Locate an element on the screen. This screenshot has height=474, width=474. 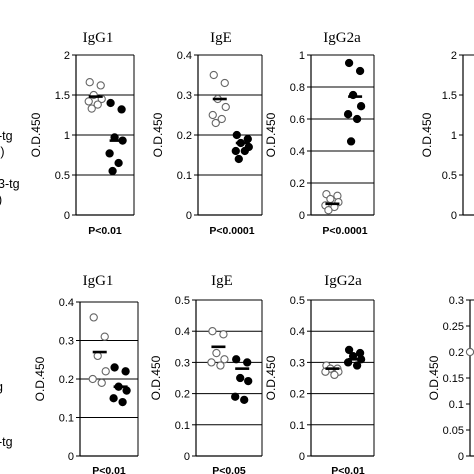
panel-bottom-IgG1: 0 0.1 0.2 0.3 0.4 O.D.450 IgG1 P<0.01 is located at coordinates (86, 373).